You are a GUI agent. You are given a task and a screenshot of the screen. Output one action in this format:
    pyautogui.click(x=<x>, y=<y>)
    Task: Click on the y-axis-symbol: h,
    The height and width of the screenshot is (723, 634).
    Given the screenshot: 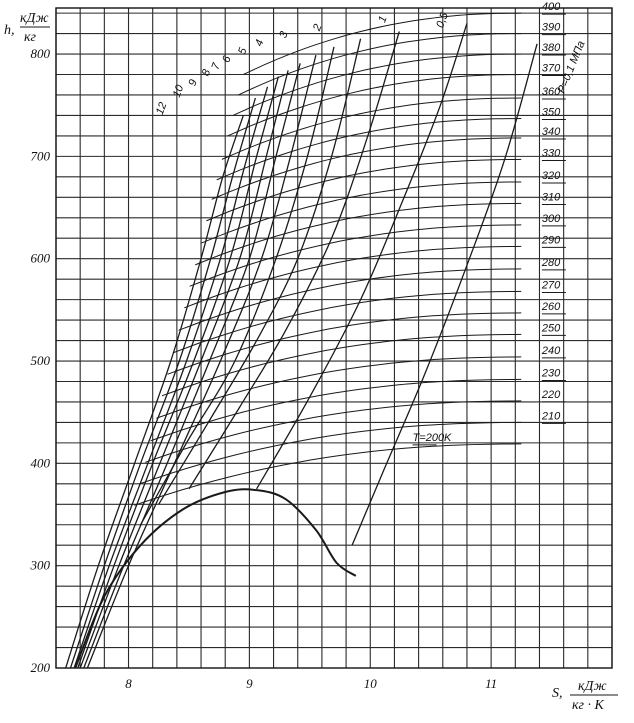 What is the action you would take?
    pyautogui.click(x=9, y=30)
    